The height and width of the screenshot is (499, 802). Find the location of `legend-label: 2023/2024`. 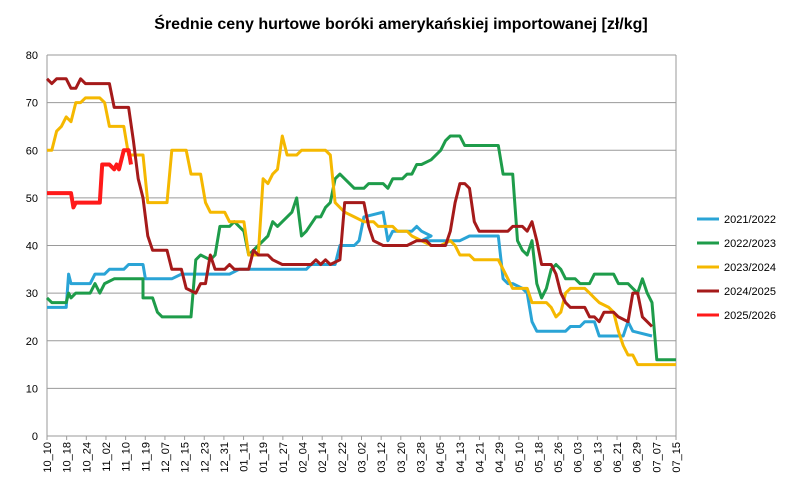

legend-label: 2023/2024 is located at coordinates (750, 268).